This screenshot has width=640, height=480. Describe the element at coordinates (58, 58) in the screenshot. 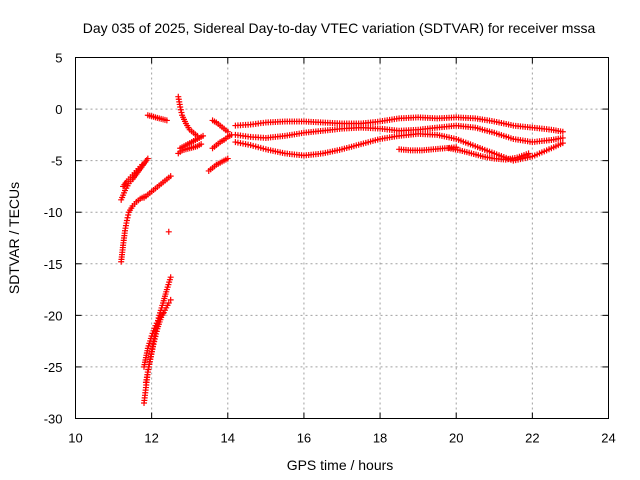

I see `y-tick-label: 5` at that location.